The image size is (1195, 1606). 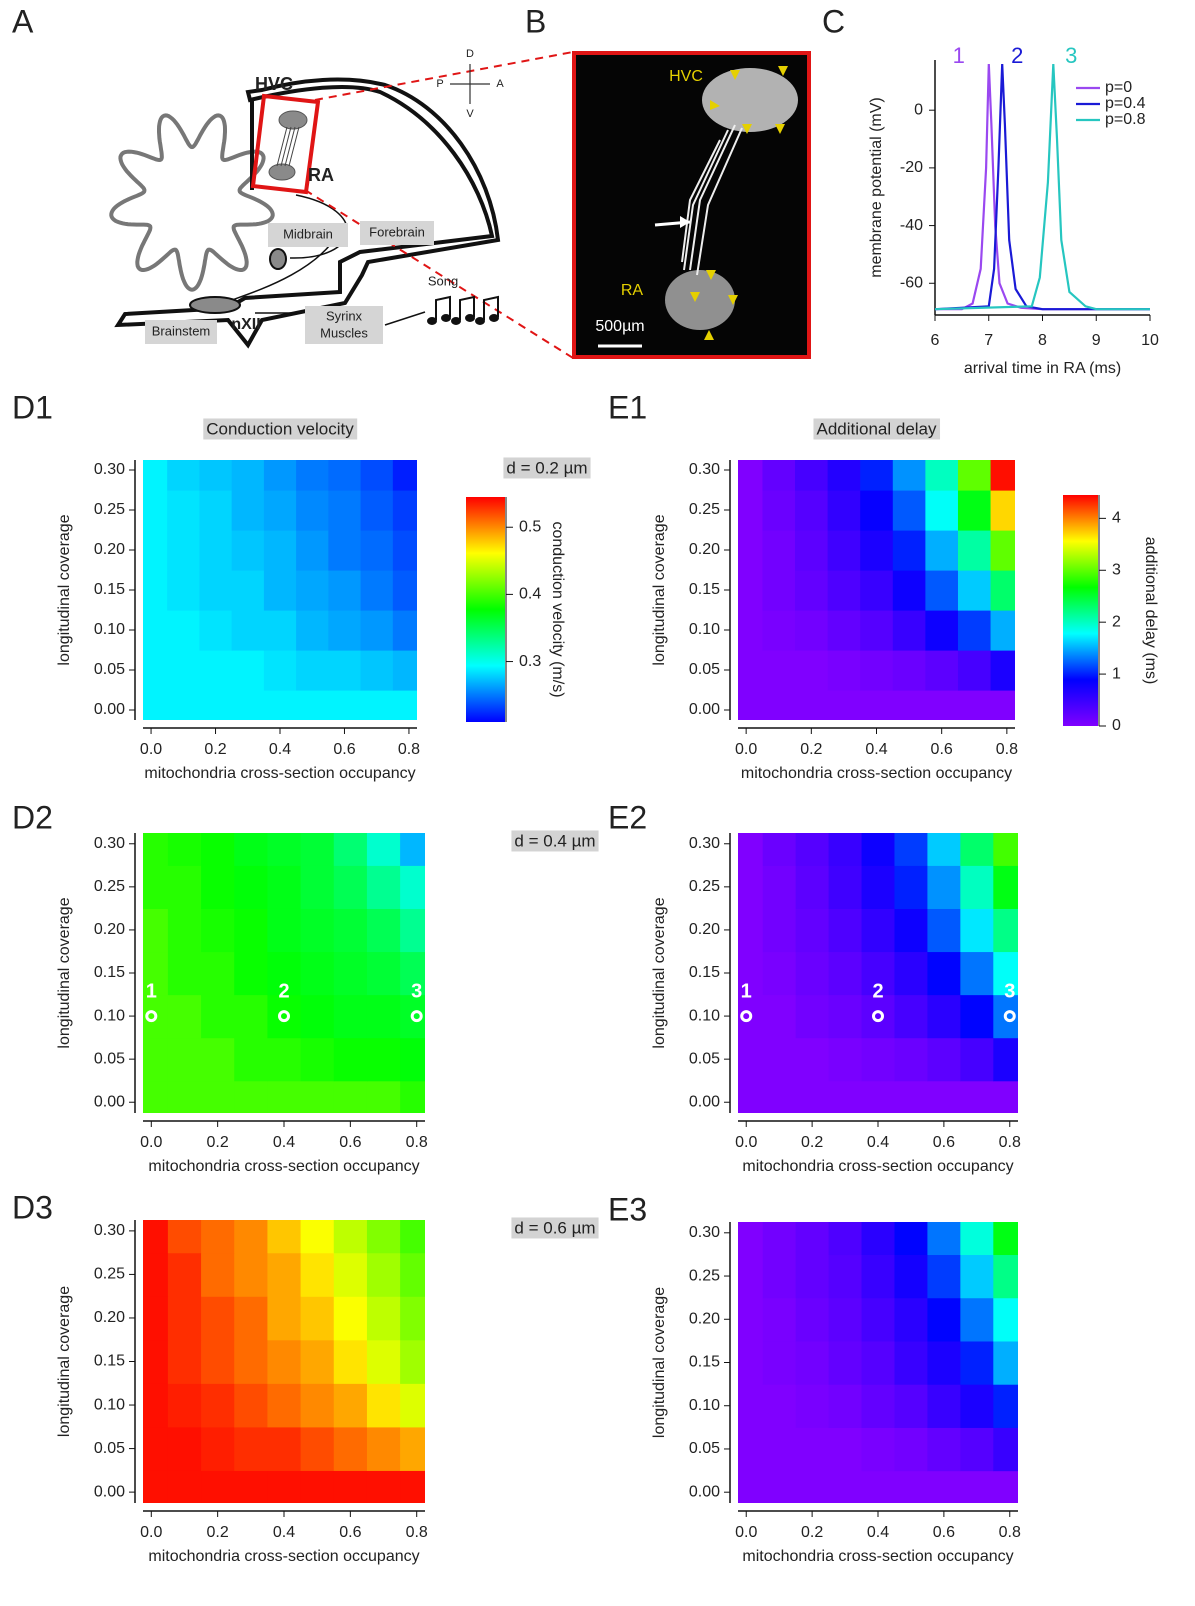 I want to click on x-tick-label: 0.8, so click(x=417, y=1142).